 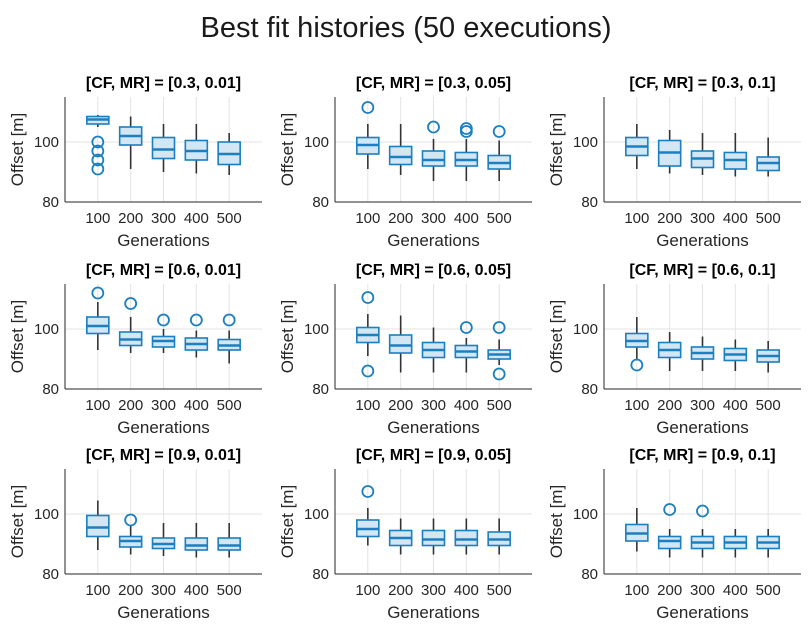 I want to click on subplot-title: [CF, MR] = [0.6, 0.1], so click(x=702, y=270).